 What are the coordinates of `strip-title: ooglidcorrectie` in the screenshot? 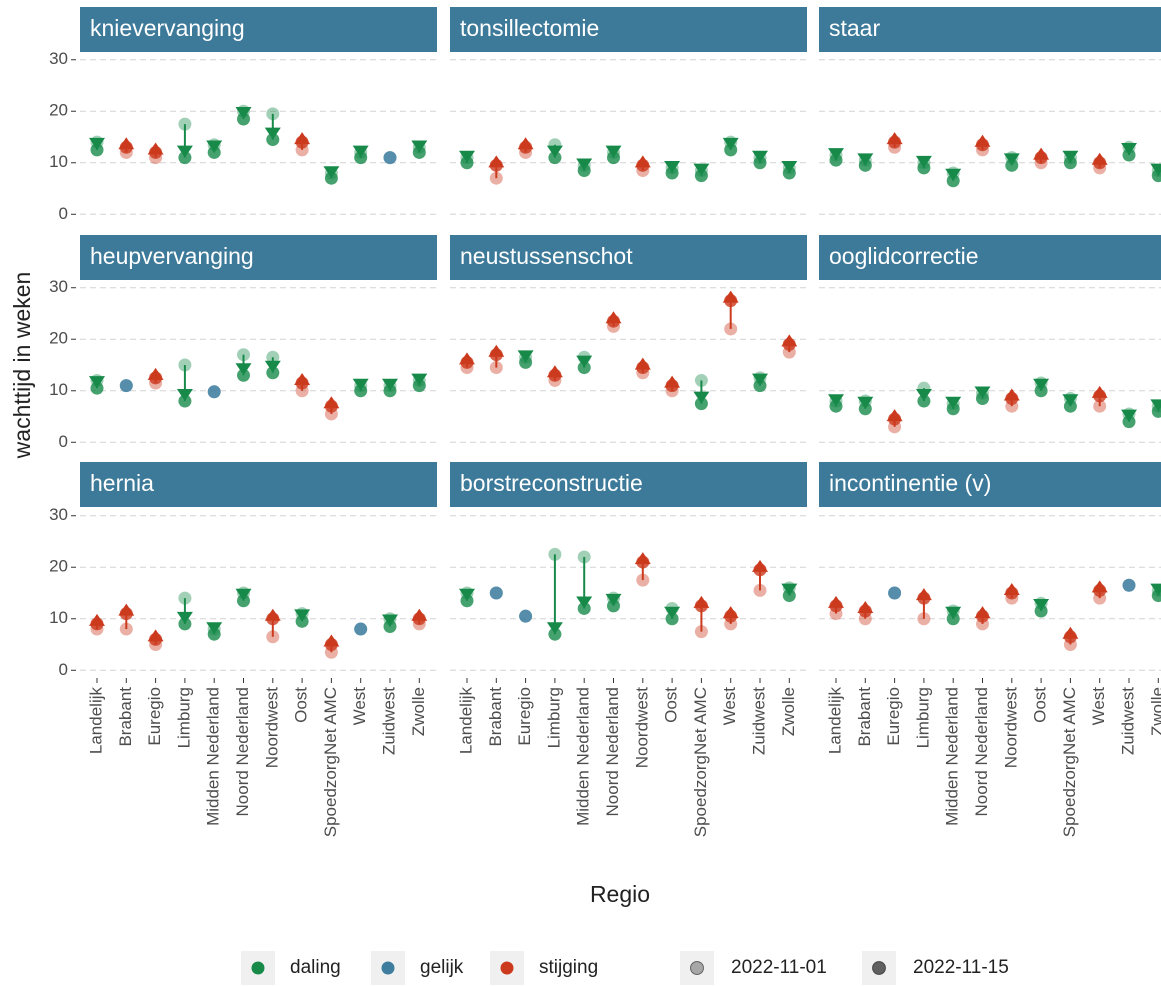 It's located at (904, 256).